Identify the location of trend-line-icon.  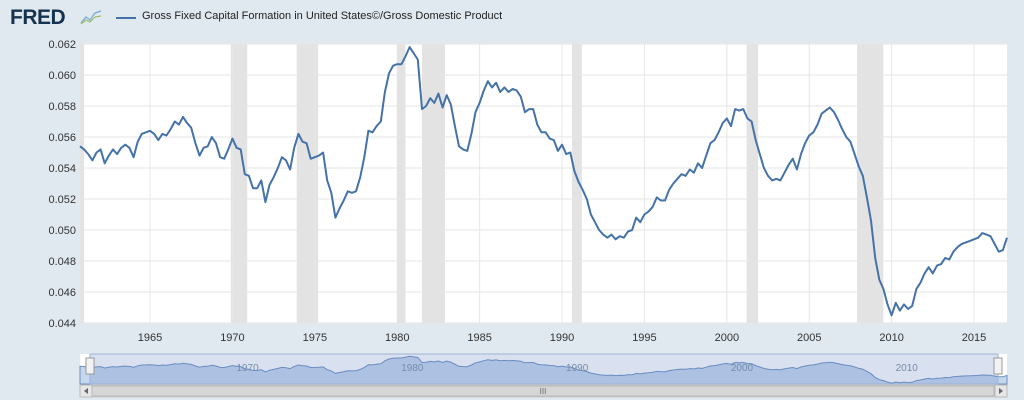
(91, 17).